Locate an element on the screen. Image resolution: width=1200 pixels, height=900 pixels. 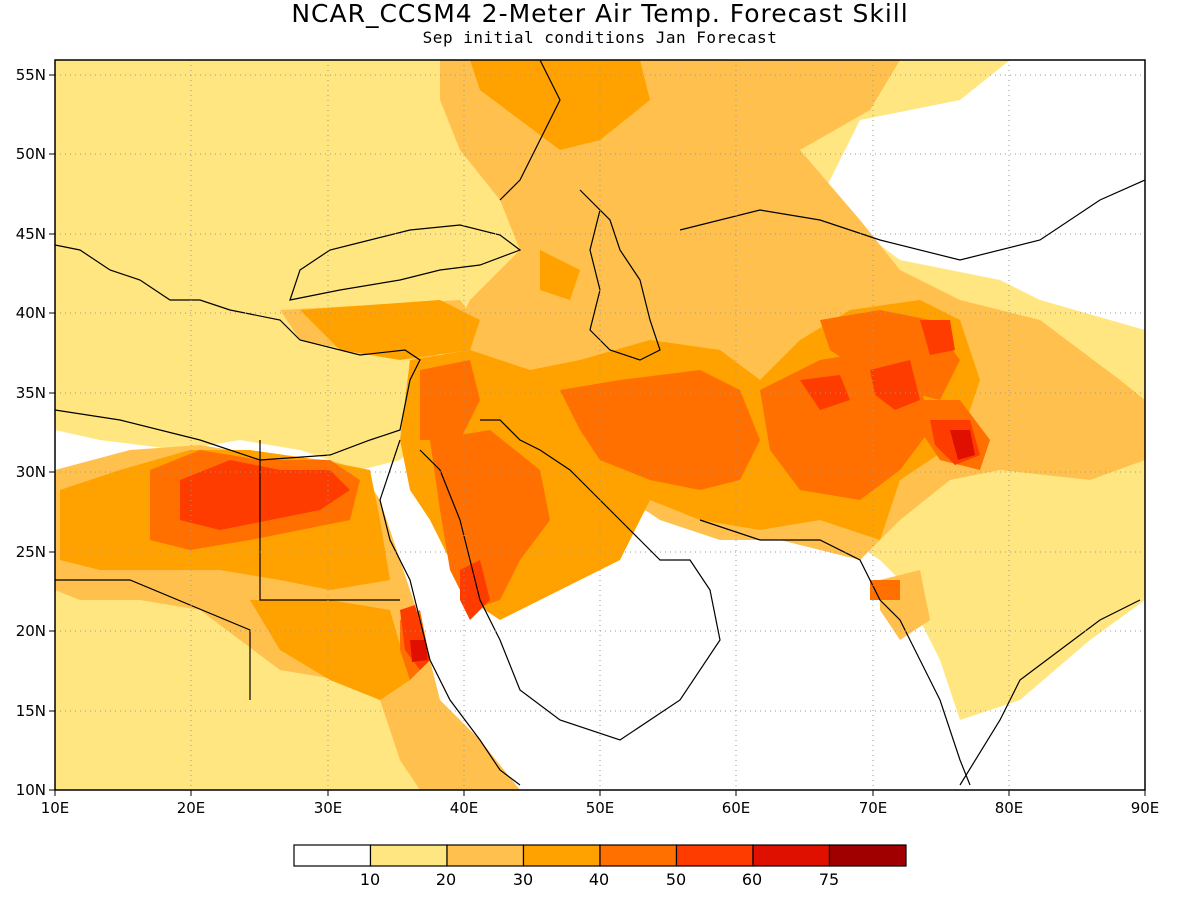
lat-label: 15N is located at coordinates (31, 711).